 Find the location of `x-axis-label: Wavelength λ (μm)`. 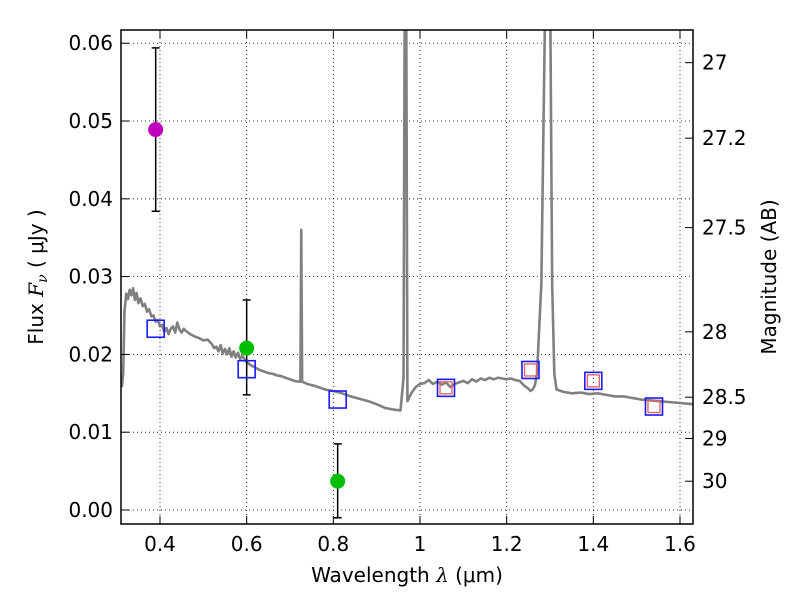

x-axis-label: Wavelength λ (μm) is located at coordinates (407, 575).